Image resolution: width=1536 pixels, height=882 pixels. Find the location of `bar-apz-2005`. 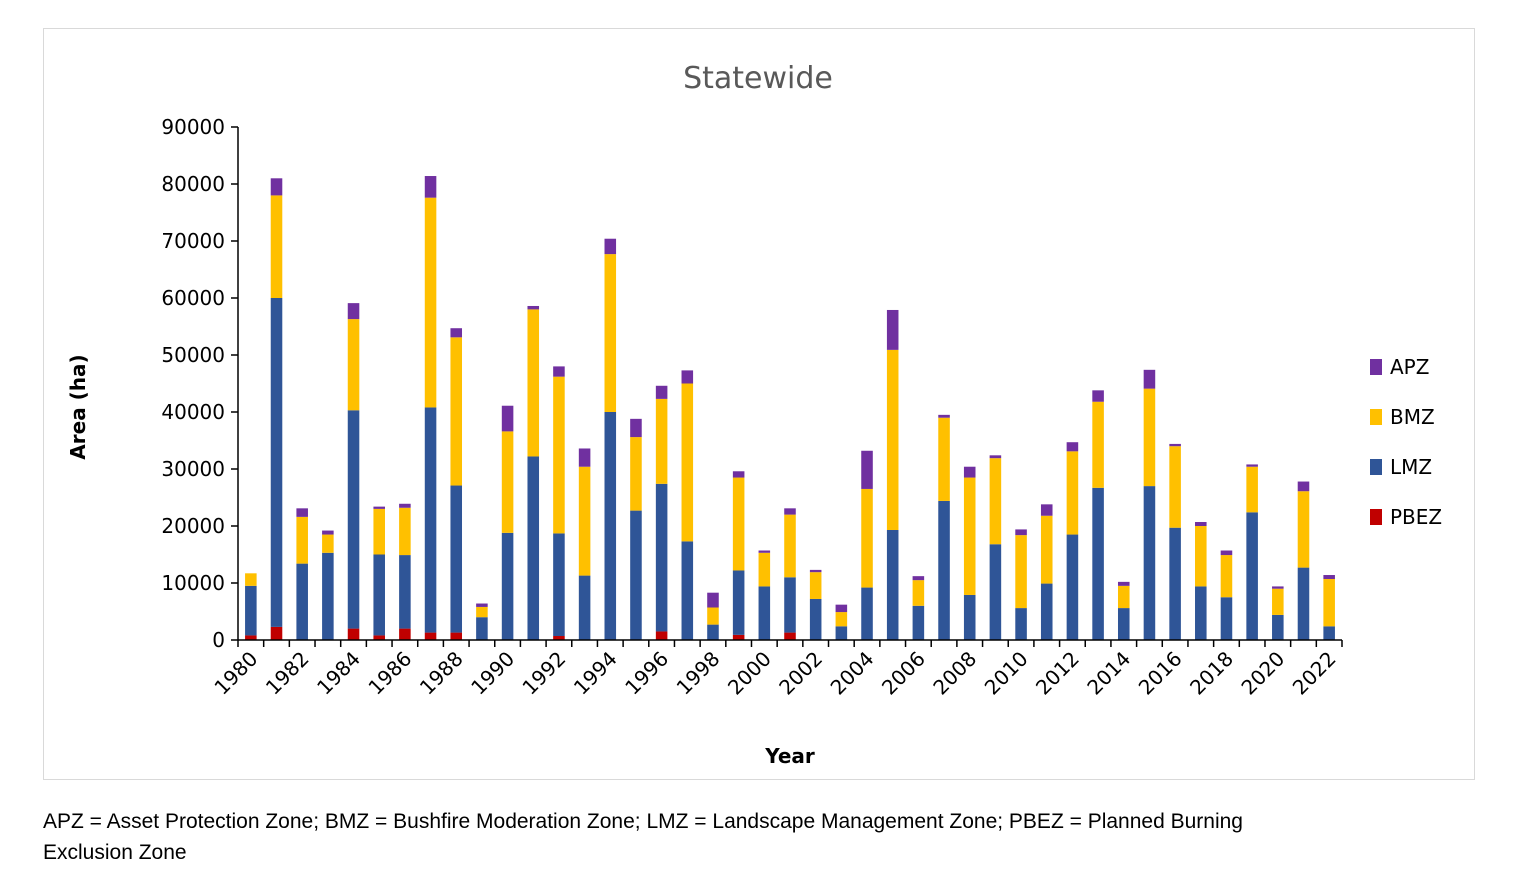

bar-apz-2005 is located at coordinates (892, 329).